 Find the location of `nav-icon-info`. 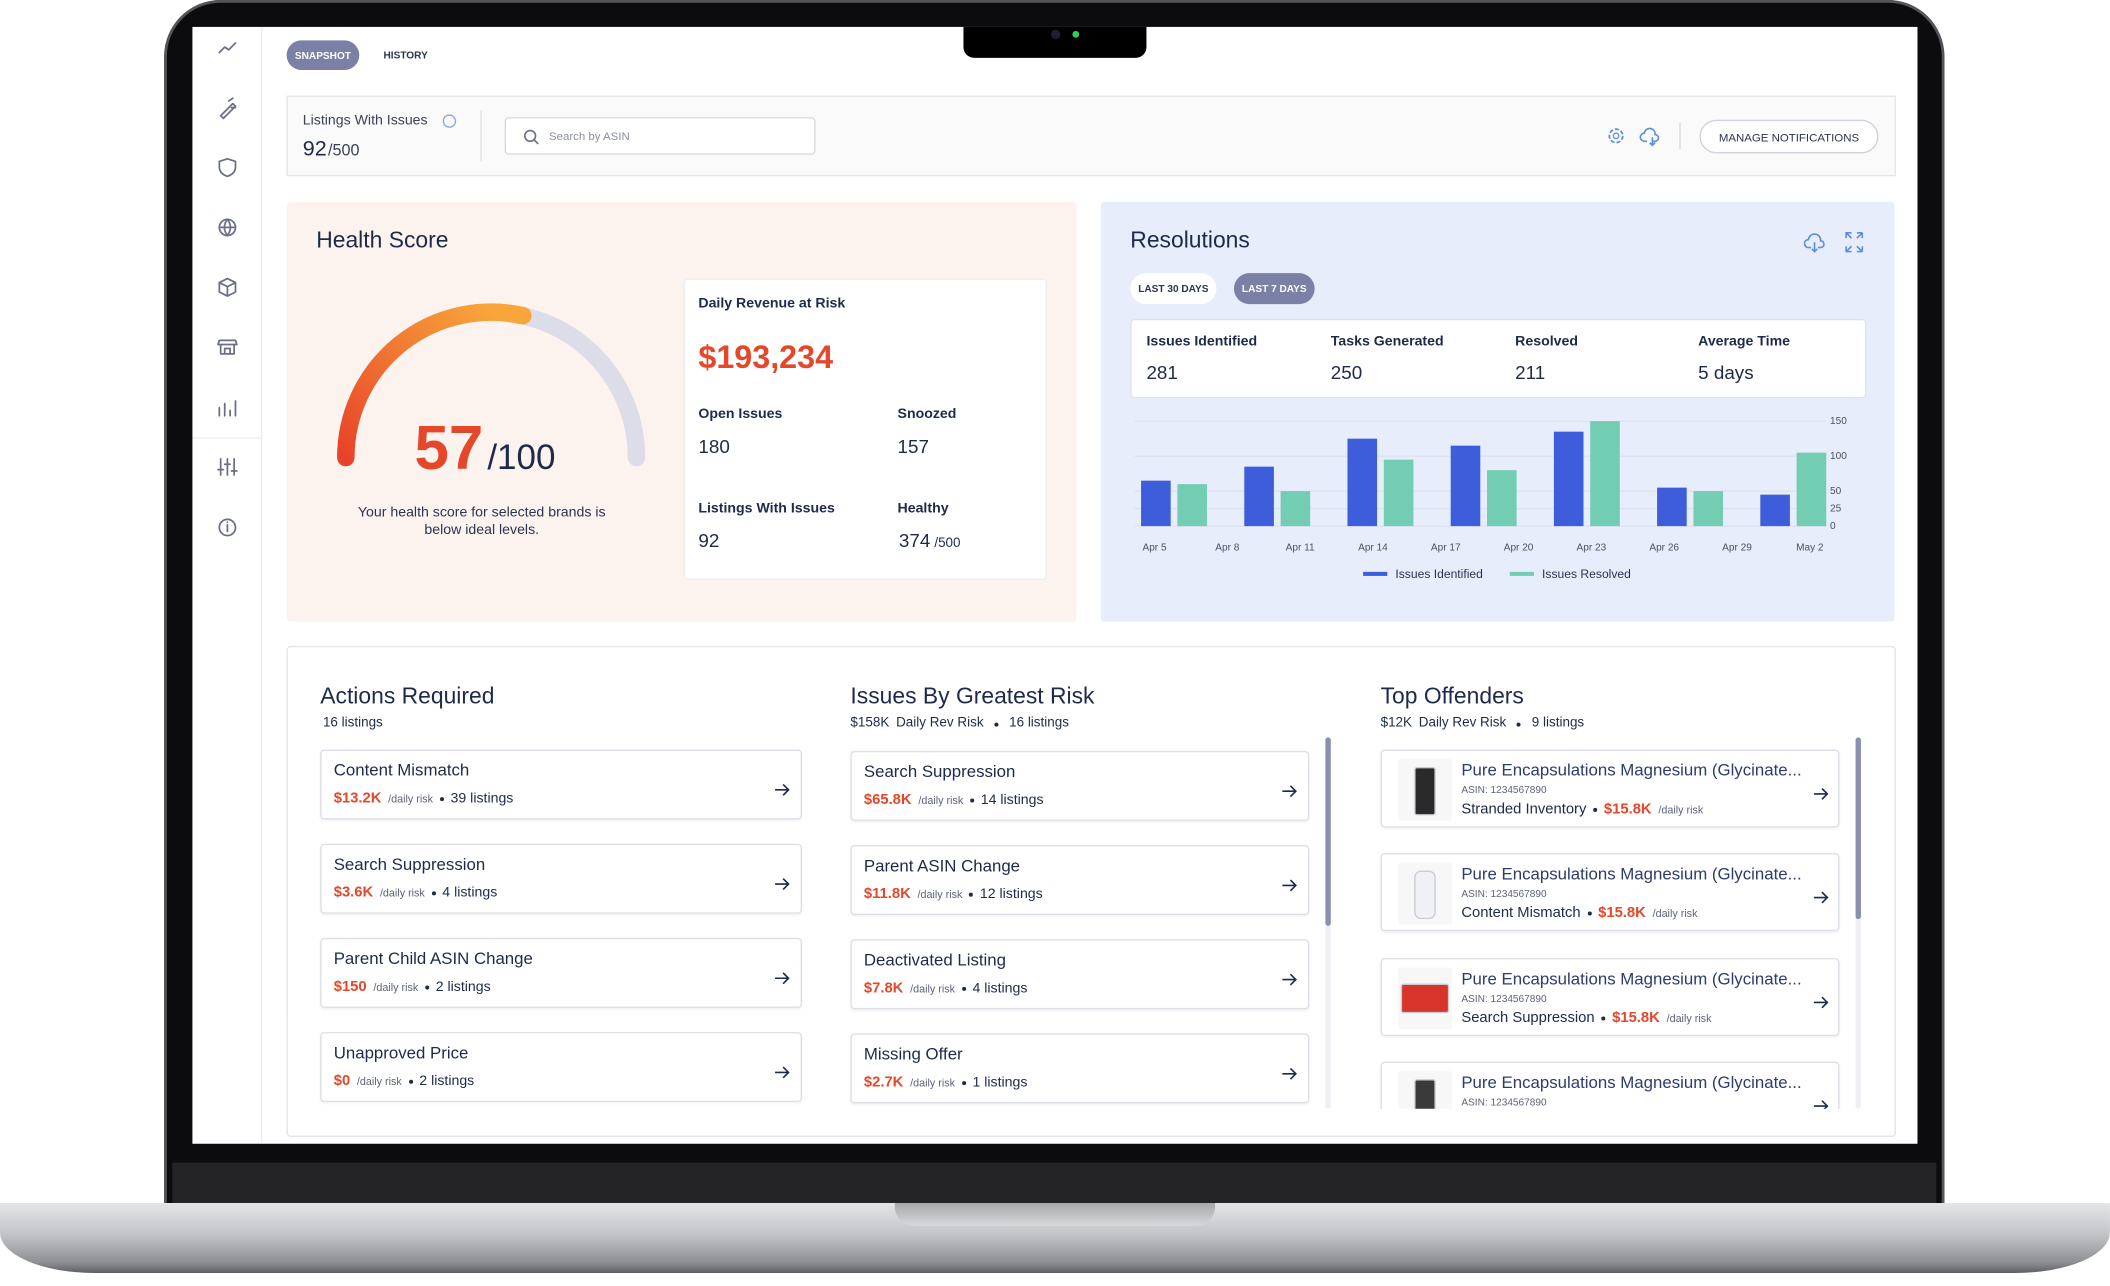

nav-icon-info is located at coordinates (227, 527).